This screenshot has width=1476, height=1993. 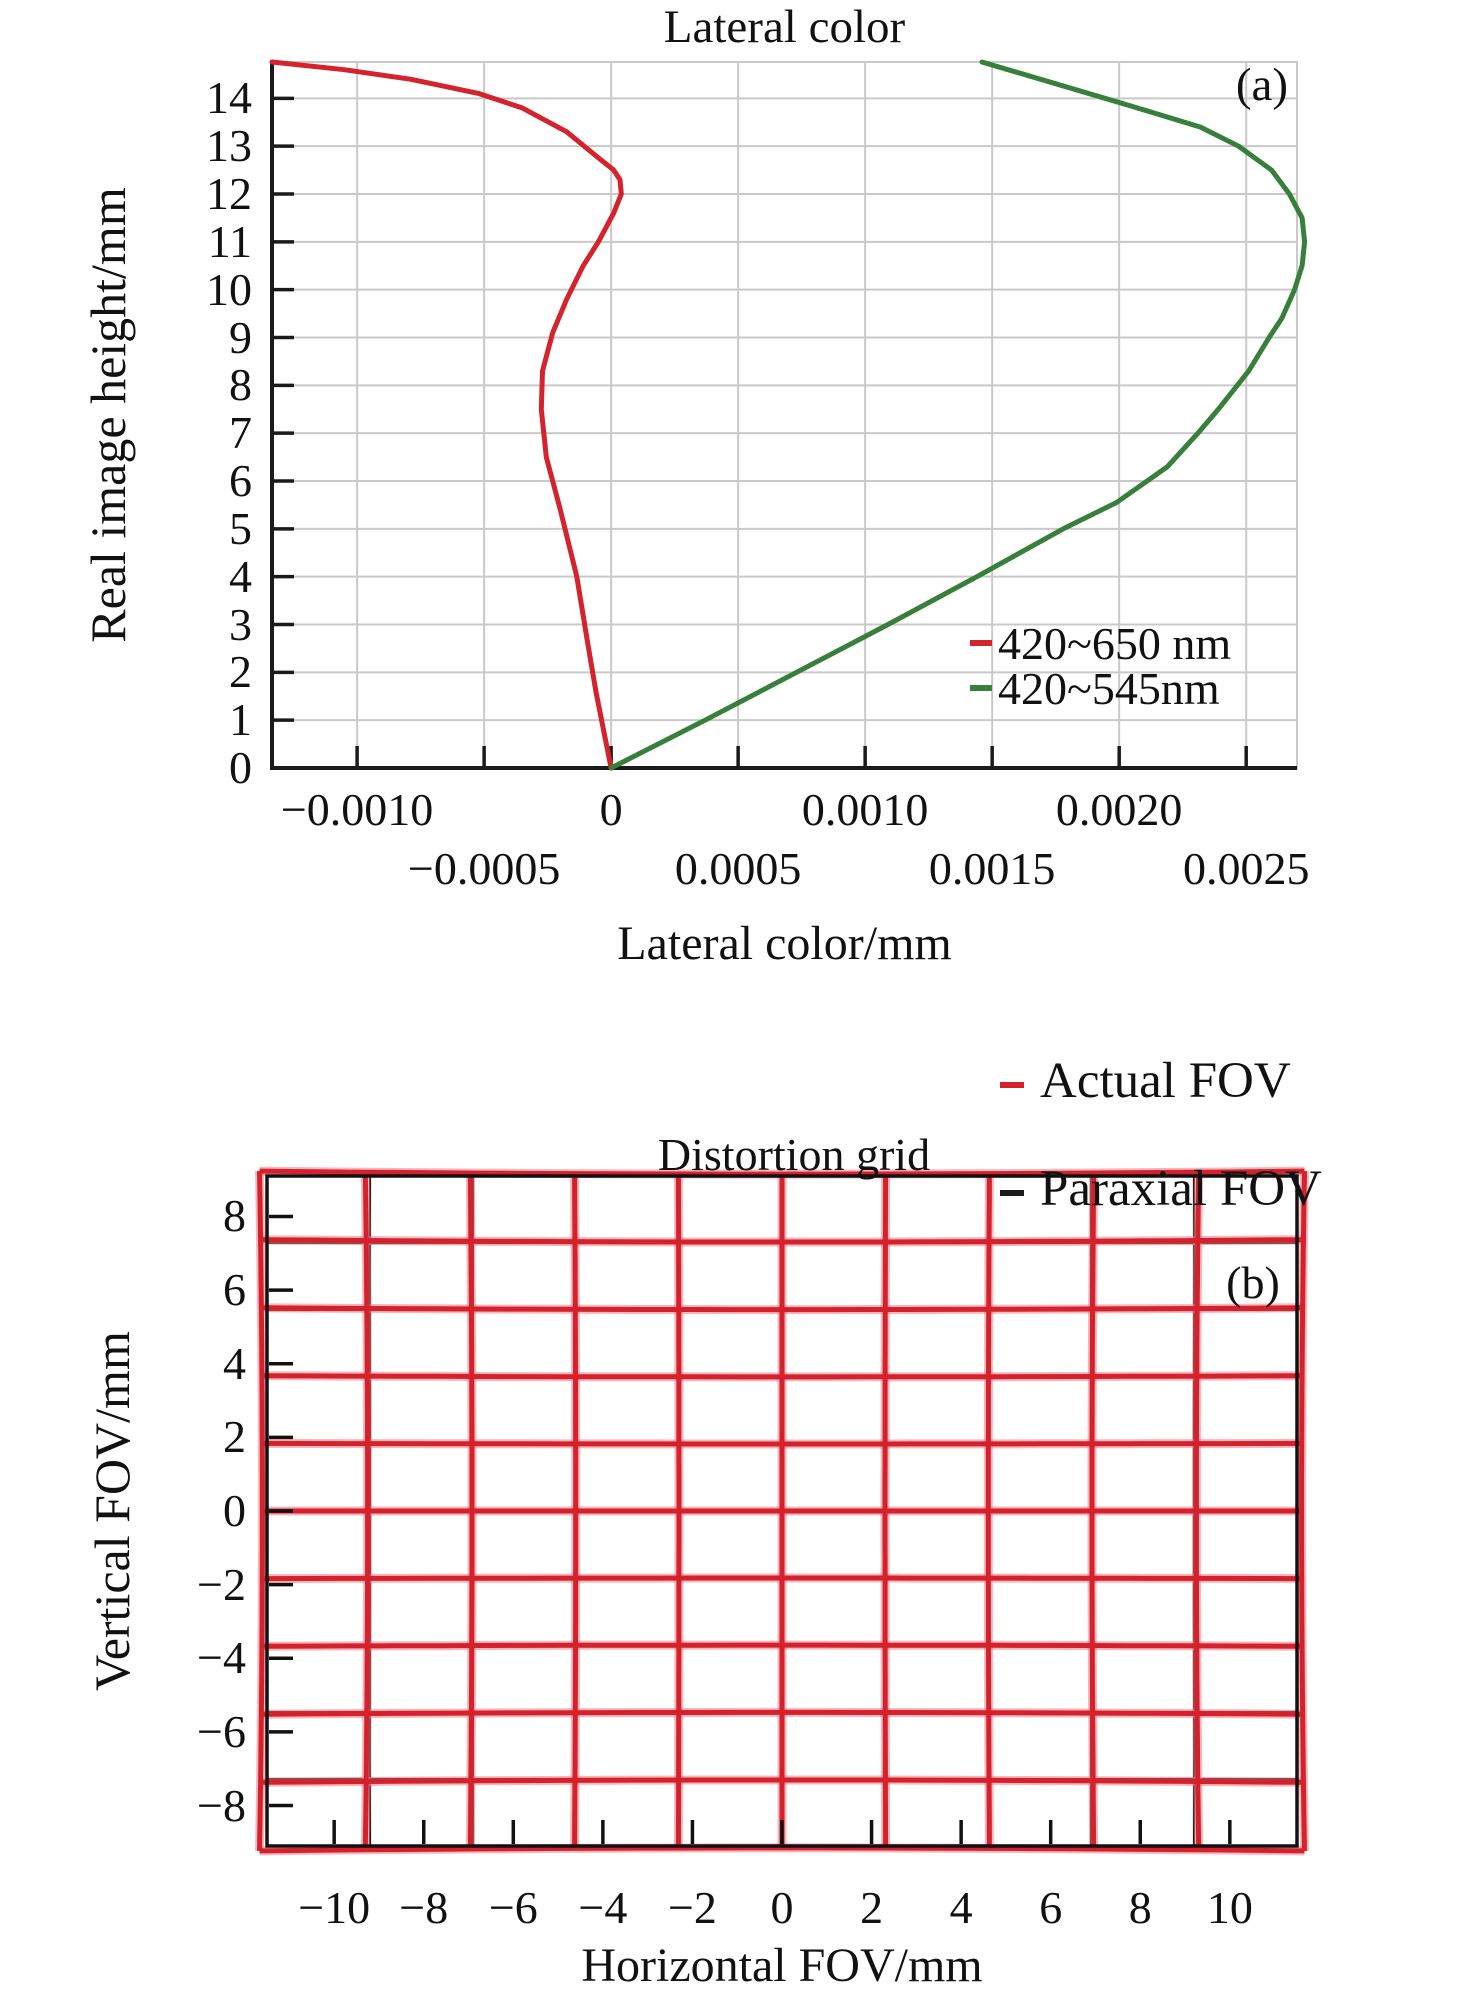 What do you see at coordinates (240, 720) in the screenshot?
I see `chart-a-ytick-label: 1` at bounding box center [240, 720].